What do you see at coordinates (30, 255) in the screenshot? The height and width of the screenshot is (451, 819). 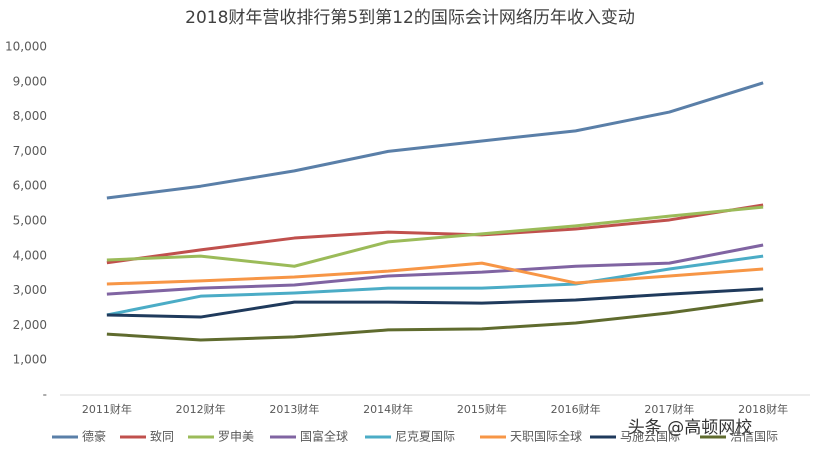 I see `y-tick-label: 4,000` at bounding box center [30, 255].